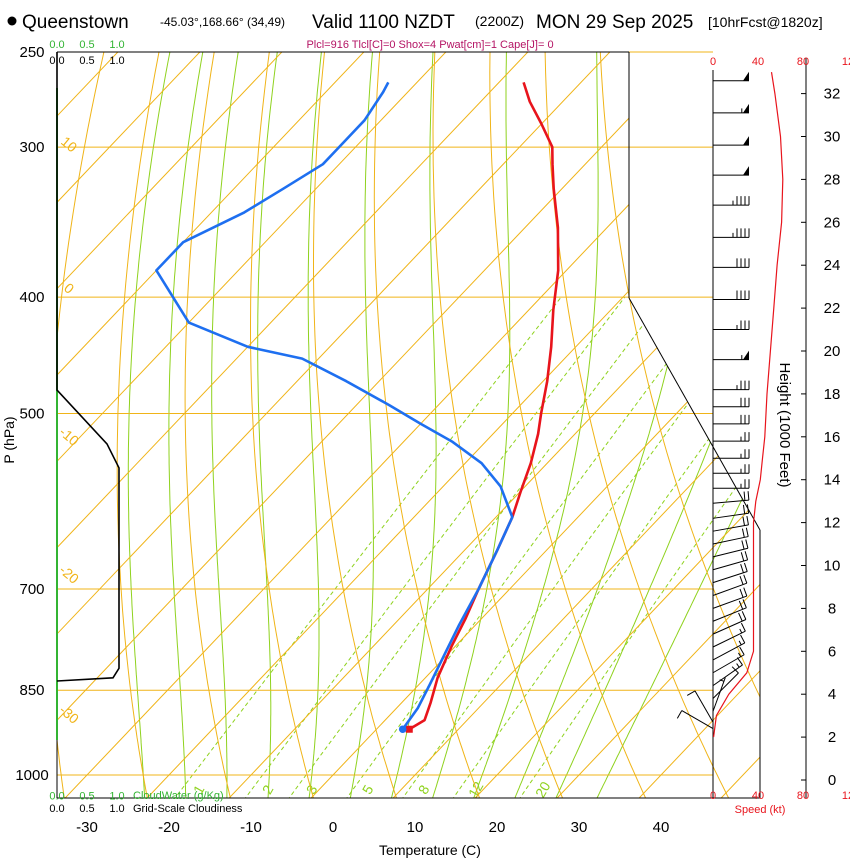 Image resolution: width=850 pixels, height=860 pixels. Describe the element at coordinates (116, 809) in the screenshot. I see `cloudiness-bottom-tick: 1.0` at that location.